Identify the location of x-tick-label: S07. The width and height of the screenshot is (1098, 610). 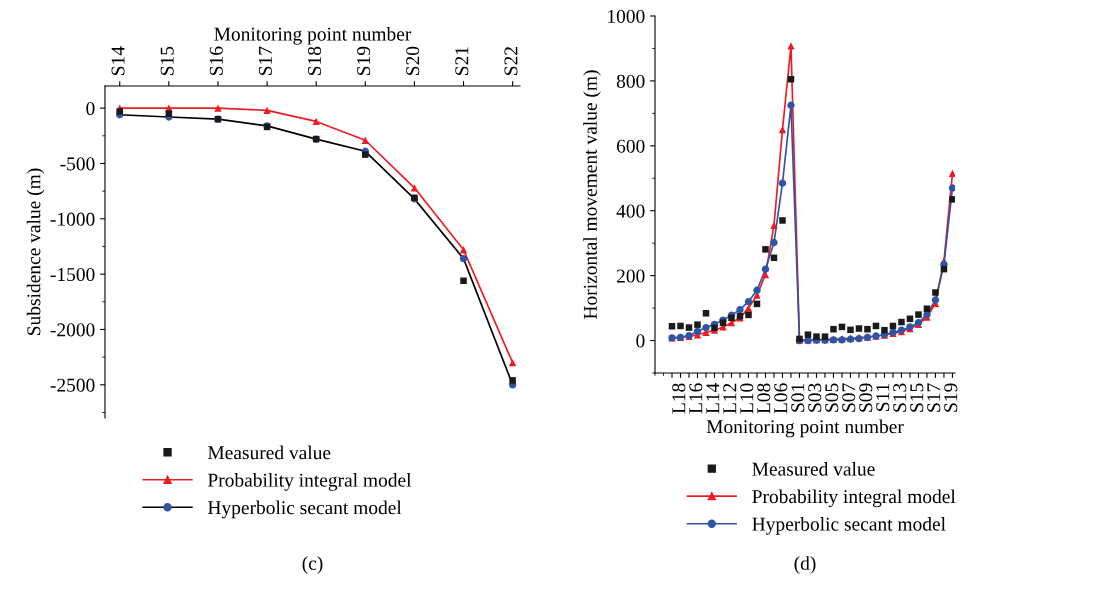
(849, 397).